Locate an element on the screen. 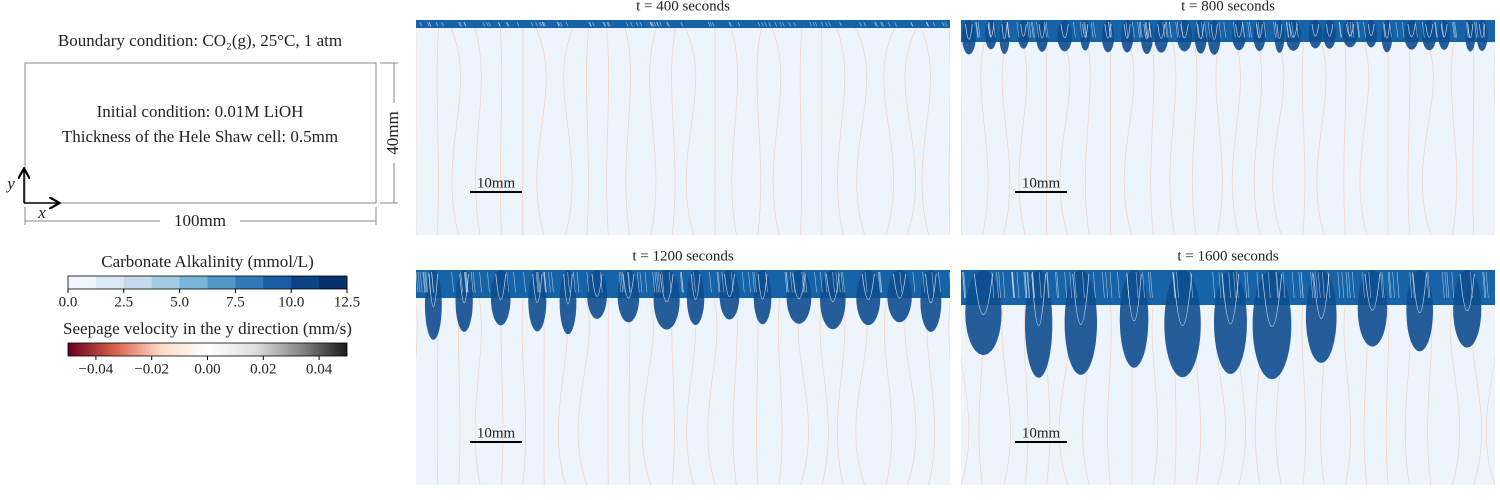  colorbar-tick-label: 0.04 is located at coordinates (319, 369).